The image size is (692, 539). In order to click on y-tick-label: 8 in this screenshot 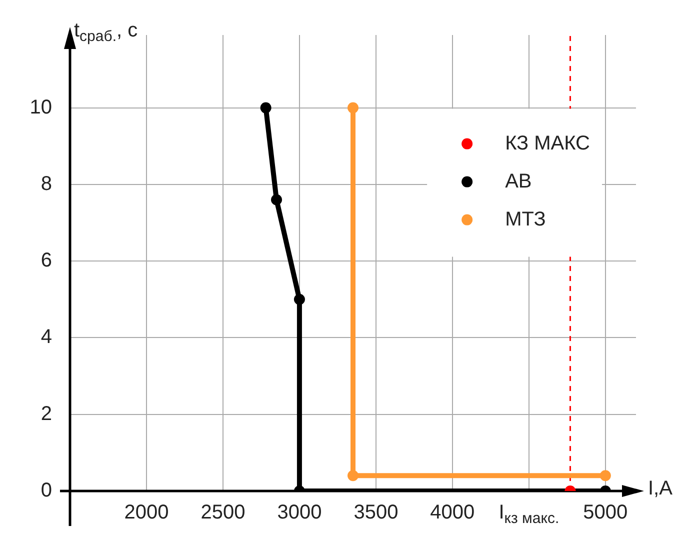, I will do `click(46, 183)`.